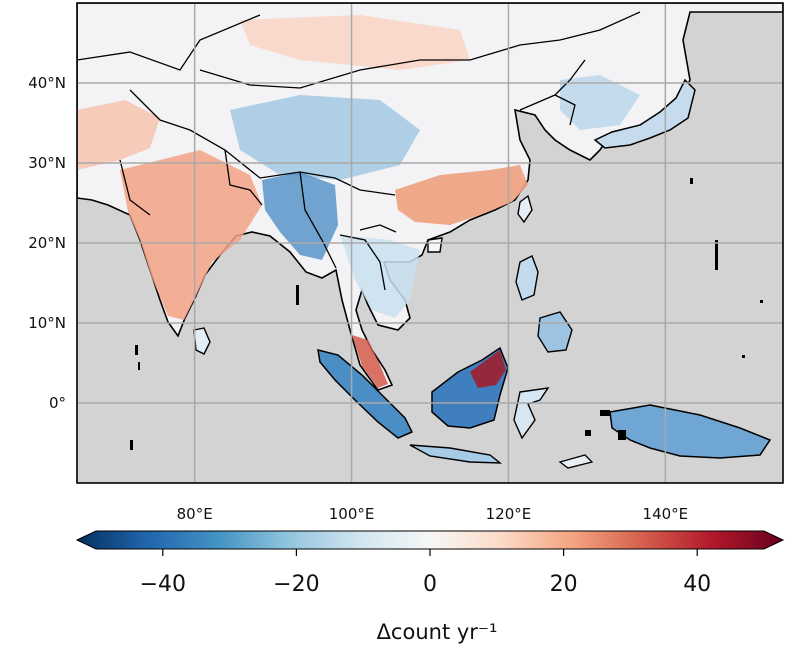  I want to click on lon-tick-label: 120°E, so click(508, 514).